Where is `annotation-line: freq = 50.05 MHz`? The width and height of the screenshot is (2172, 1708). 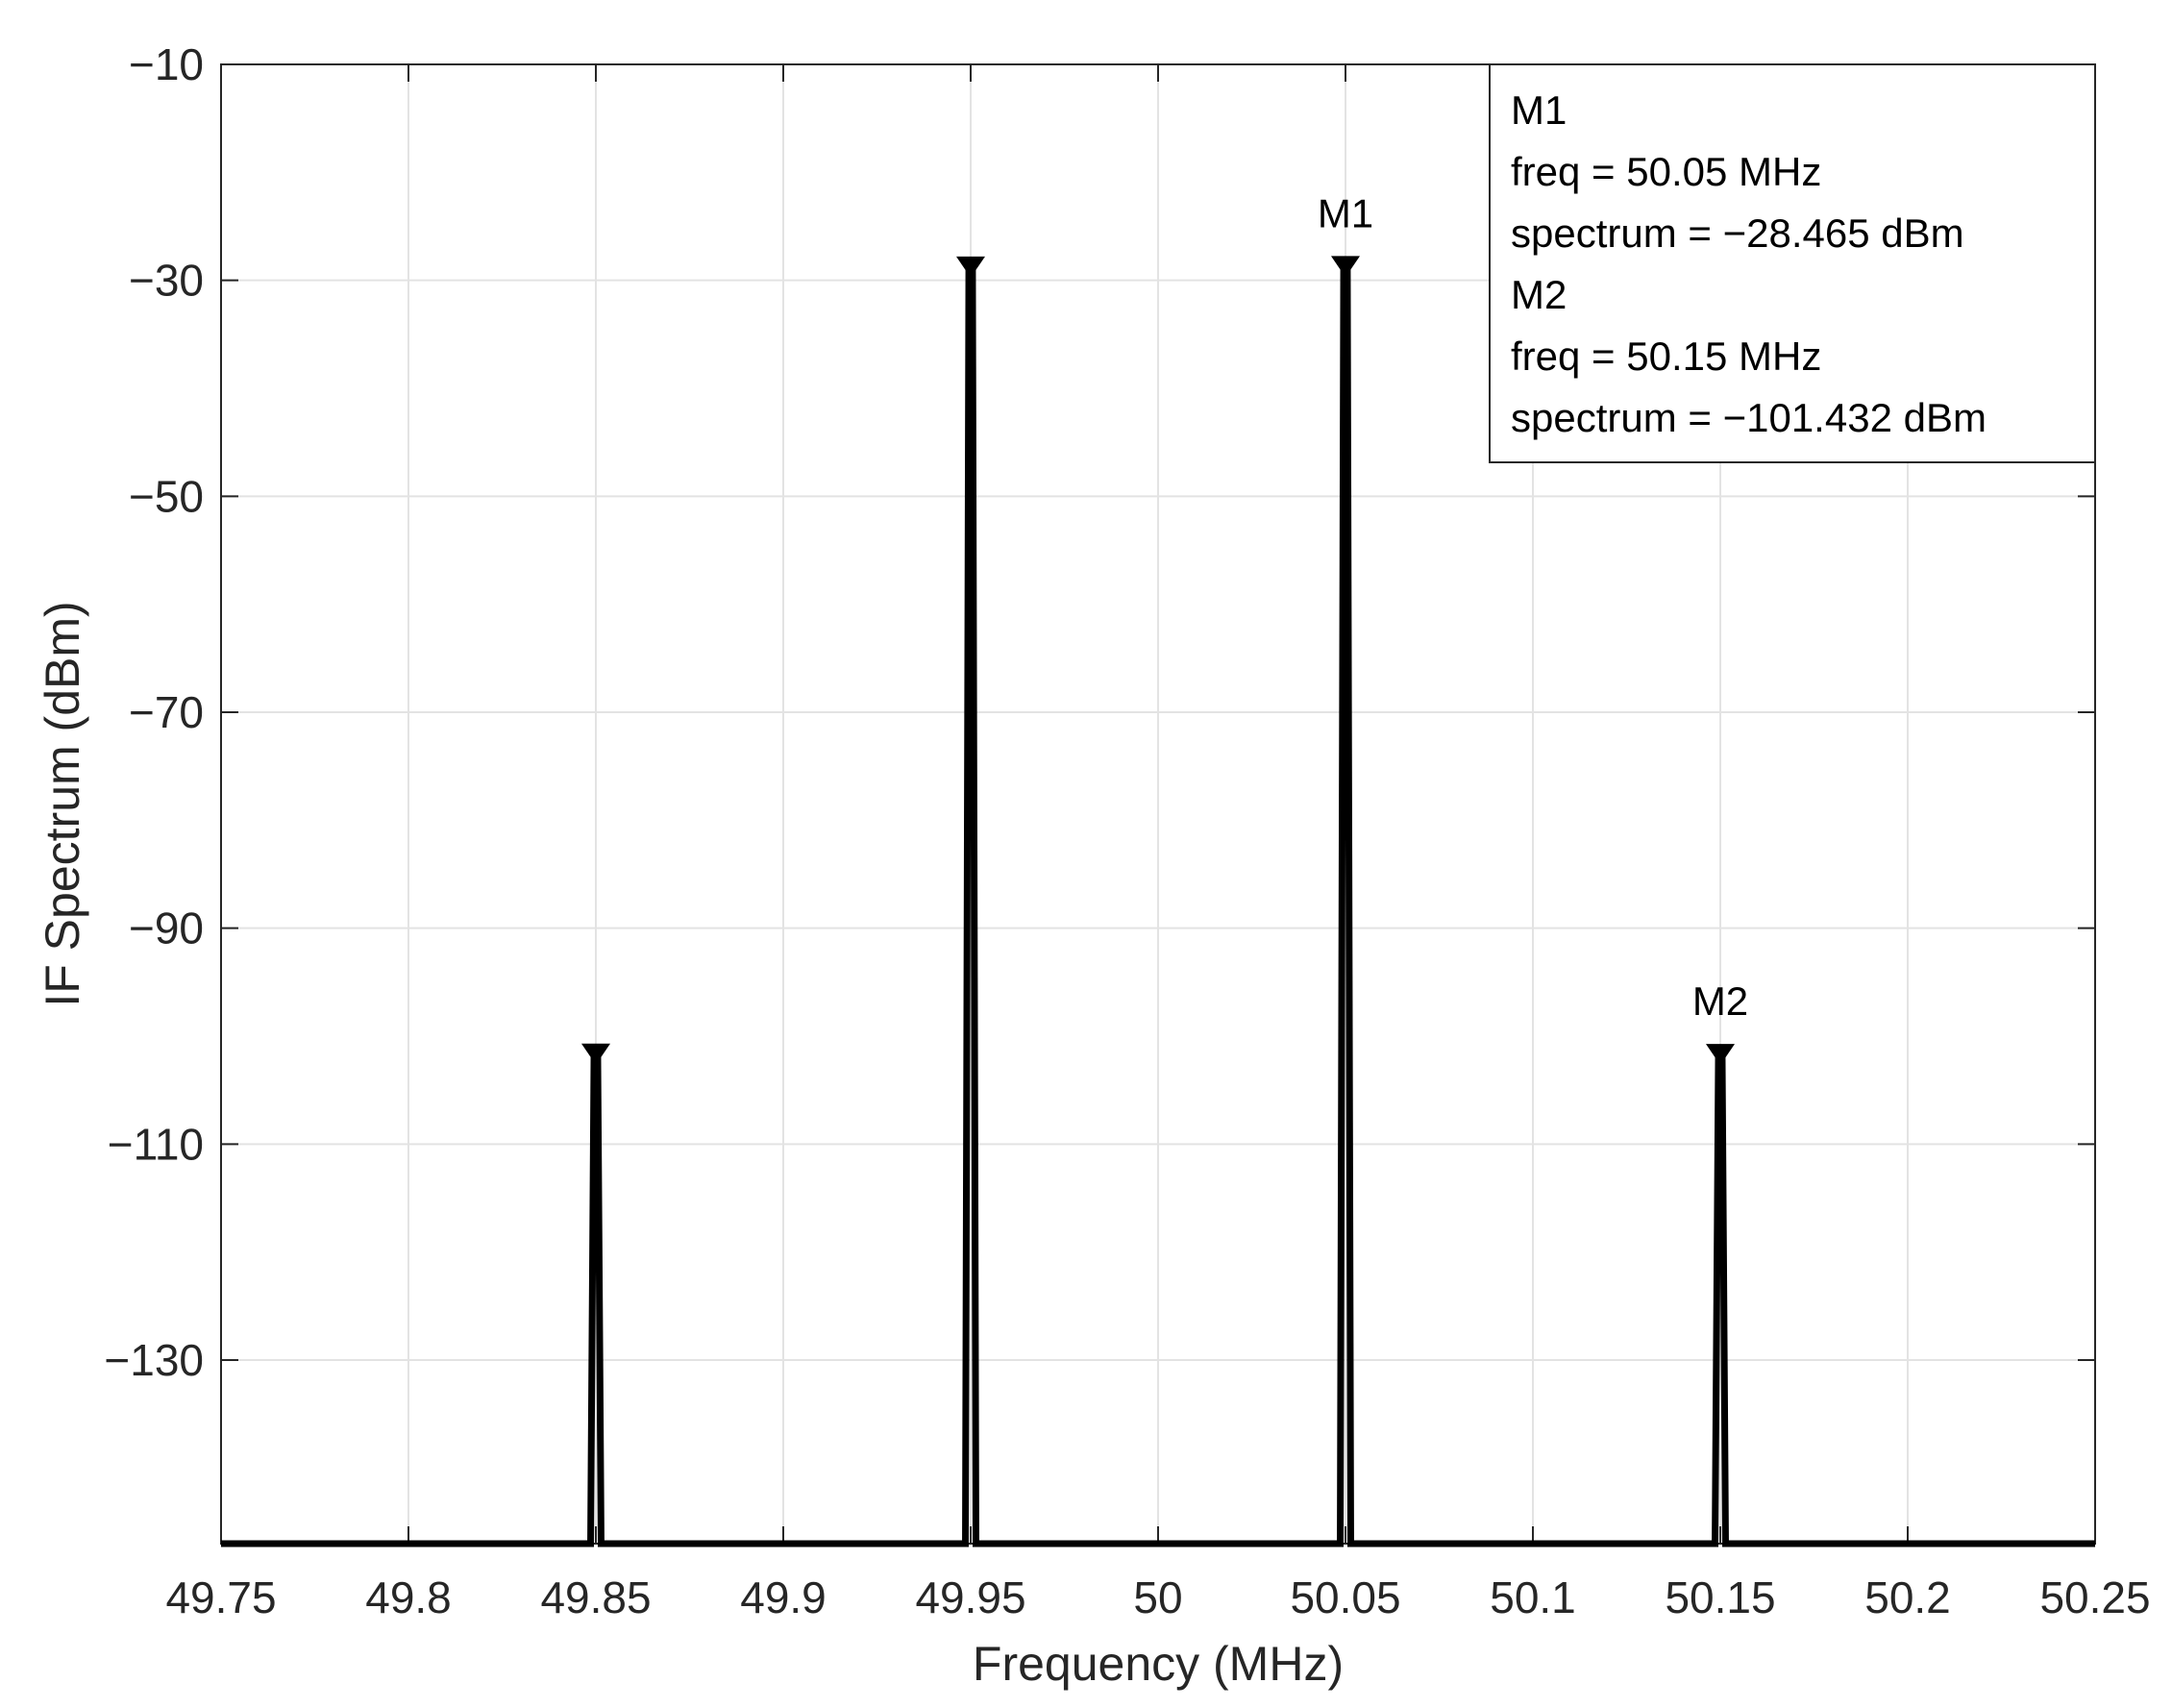
annotation-line: freq = 50.05 MHz is located at coordinates (1666, 172).